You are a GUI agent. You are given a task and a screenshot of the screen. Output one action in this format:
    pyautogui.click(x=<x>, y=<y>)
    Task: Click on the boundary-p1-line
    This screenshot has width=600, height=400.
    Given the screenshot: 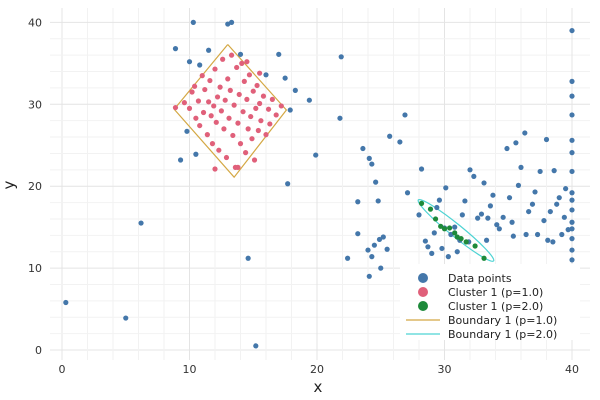 What is the action you would take?
    pyautogui.click(x=230, y=111)
    